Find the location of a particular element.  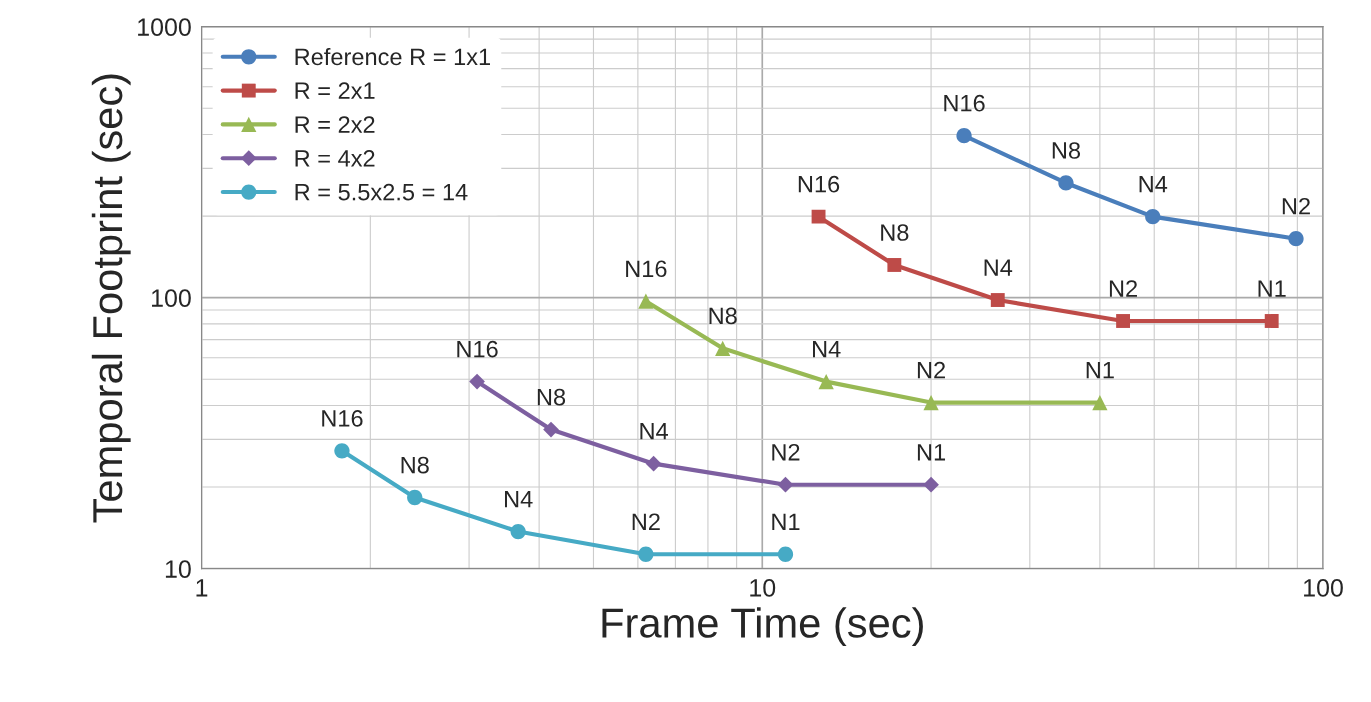

y-tick-label: 1000 is located at coordinates (164, 27).